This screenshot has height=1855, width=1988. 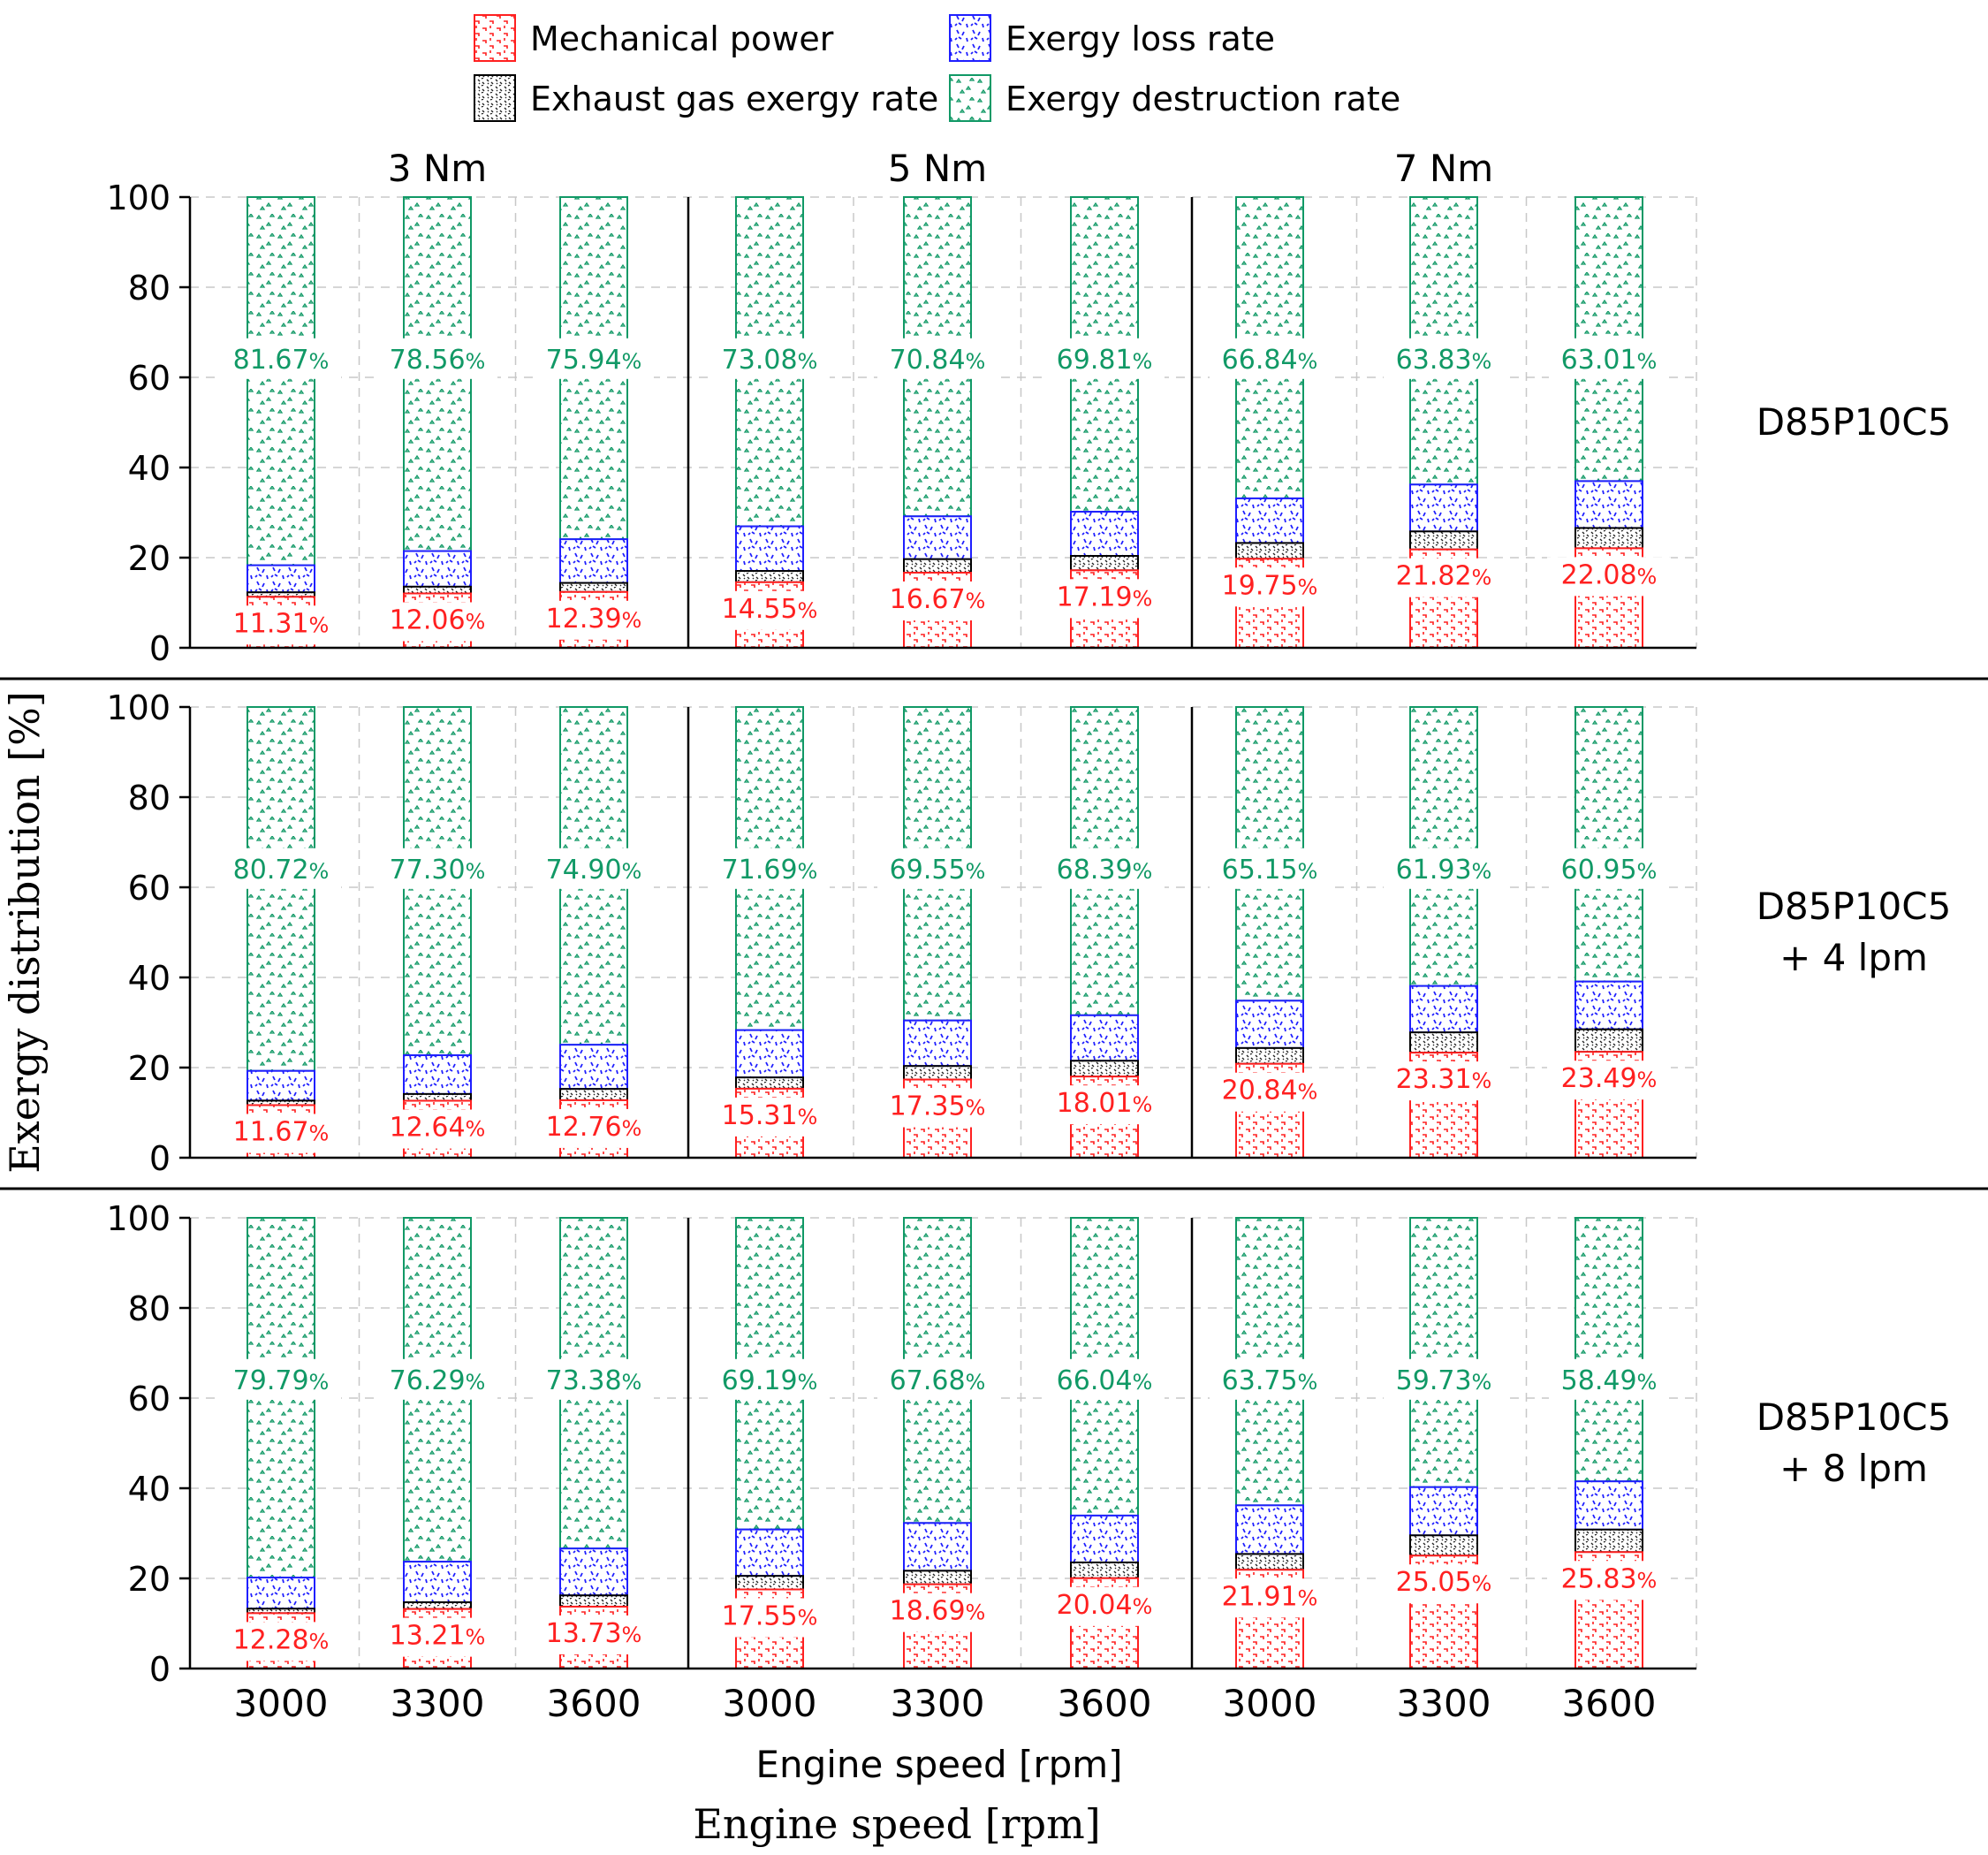 I want to click on legend-item-exhaust: Exhaust gas exergy rate, so click(x=706, y=98).